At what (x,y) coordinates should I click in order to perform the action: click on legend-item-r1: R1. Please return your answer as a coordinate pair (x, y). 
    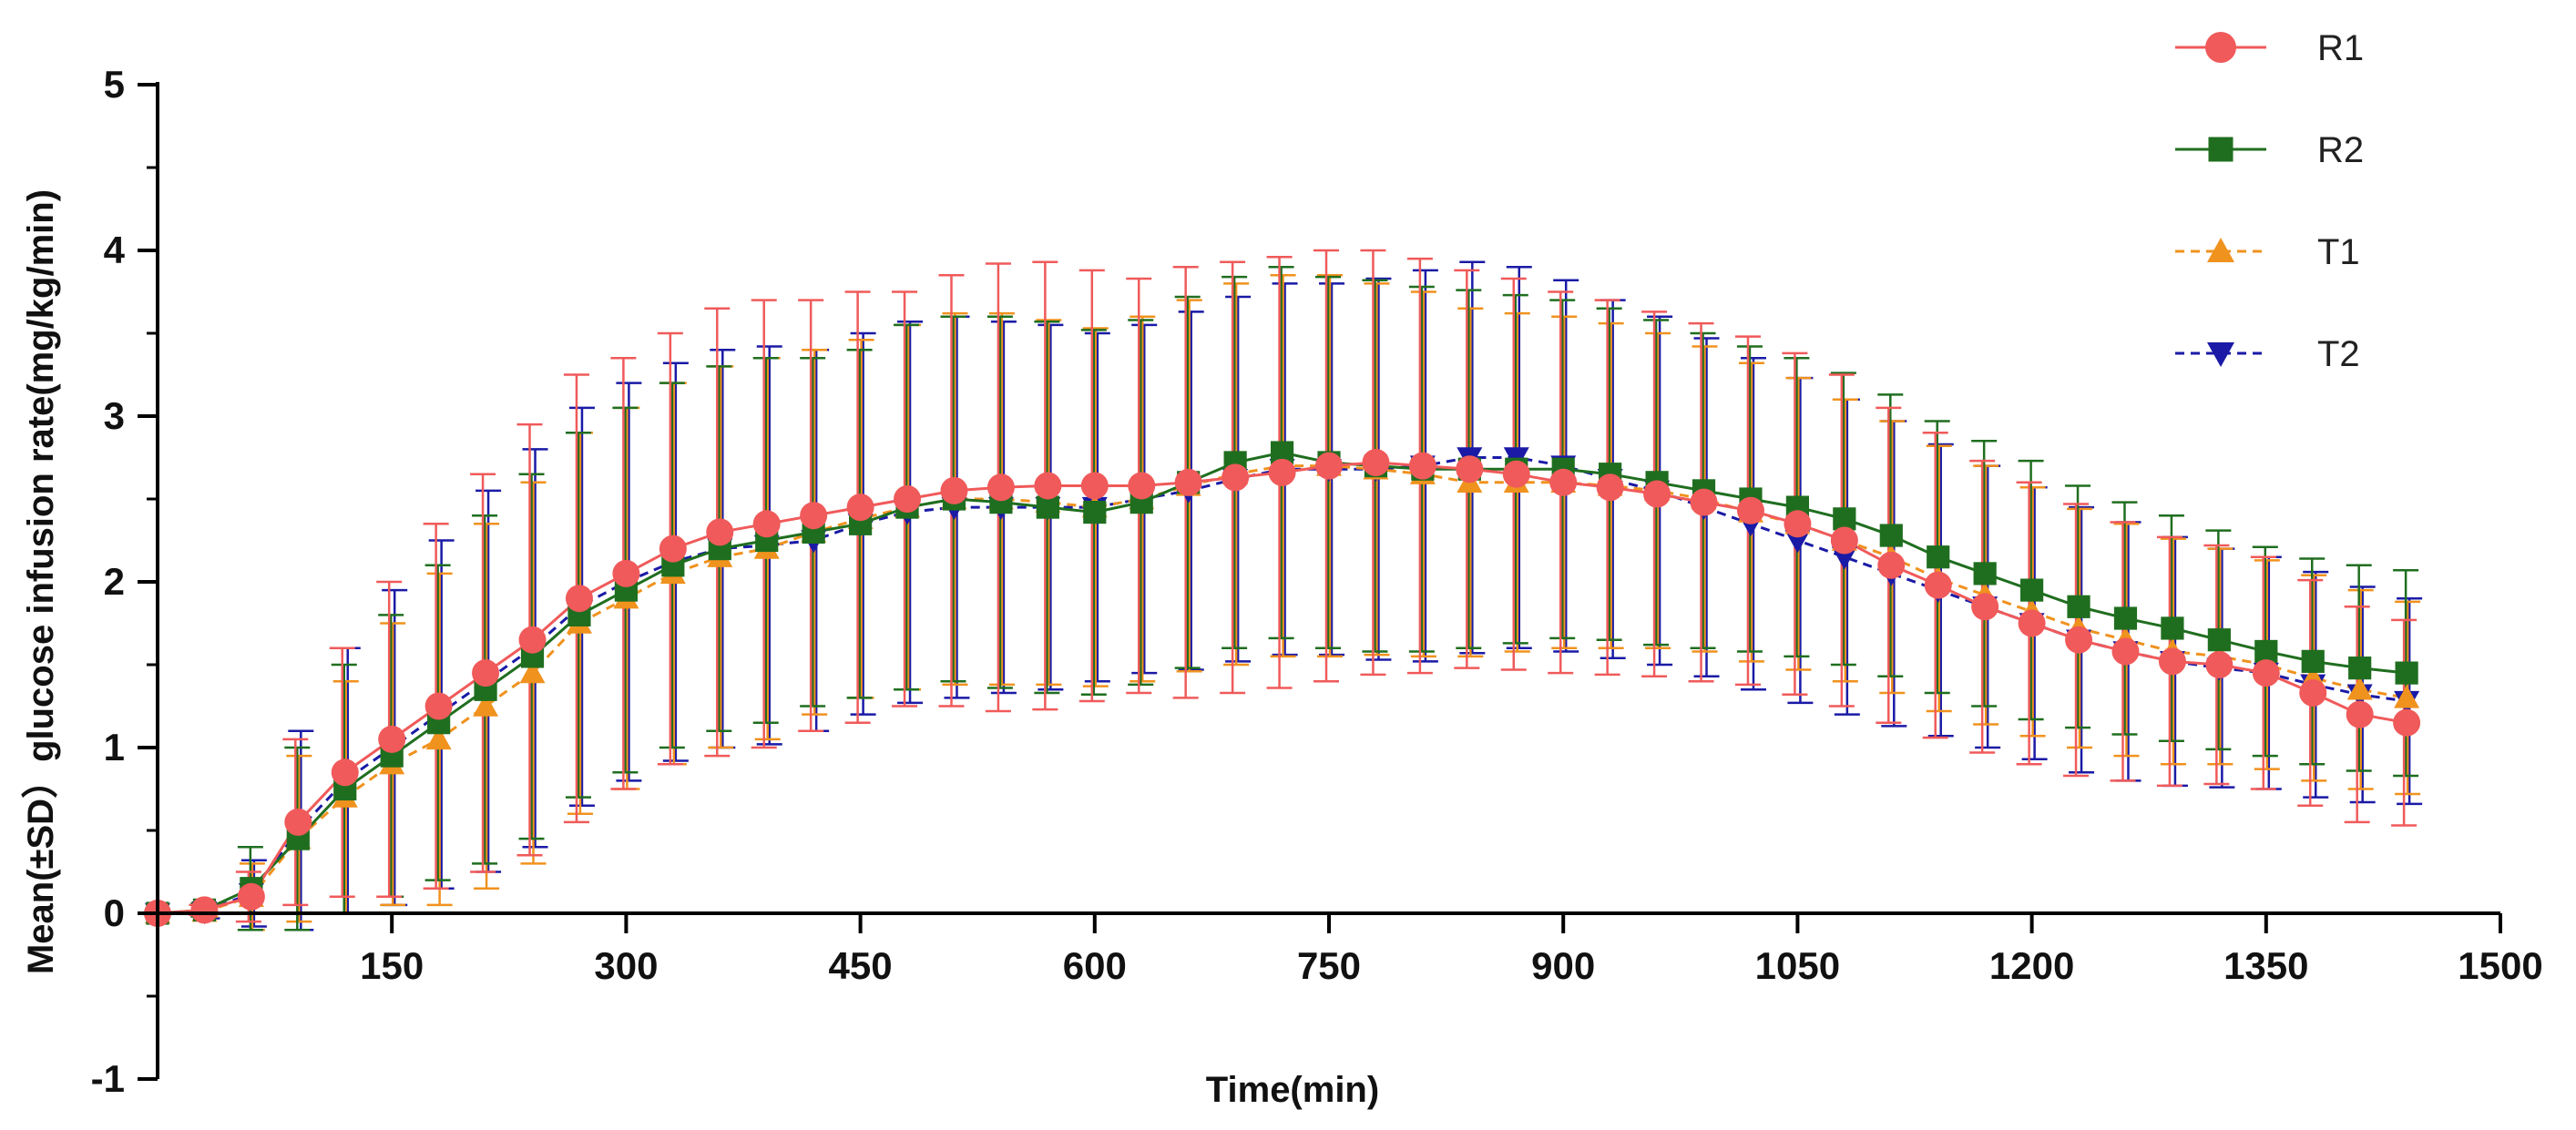
    Looking at the image, I should click on (2269, 48).